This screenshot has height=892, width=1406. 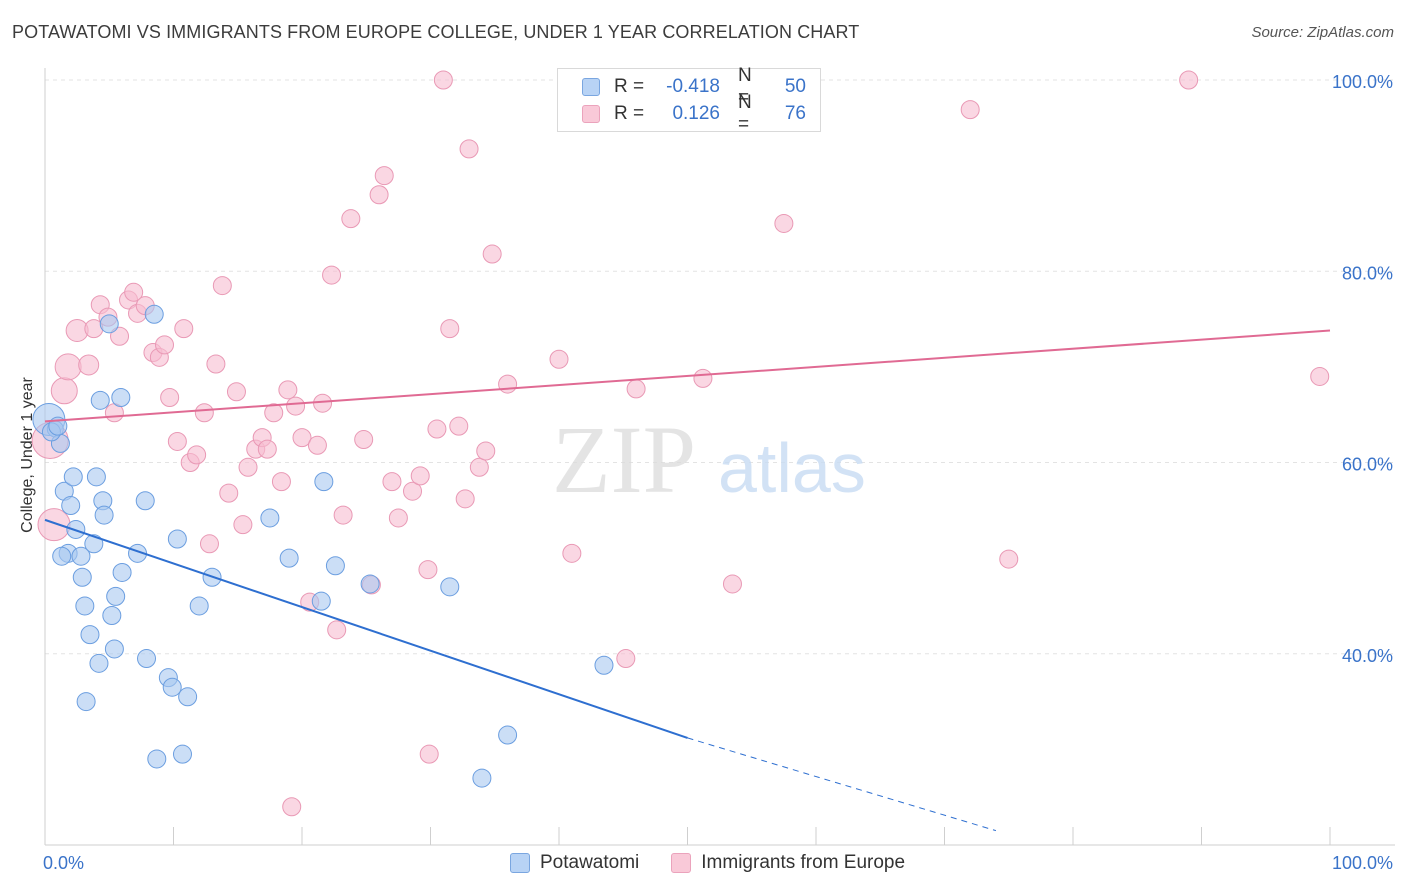 What do you see at coordinates (792, 468) in the screenshot?
I see `watermark-atlas: atlas` at bounding box center [792, 468].